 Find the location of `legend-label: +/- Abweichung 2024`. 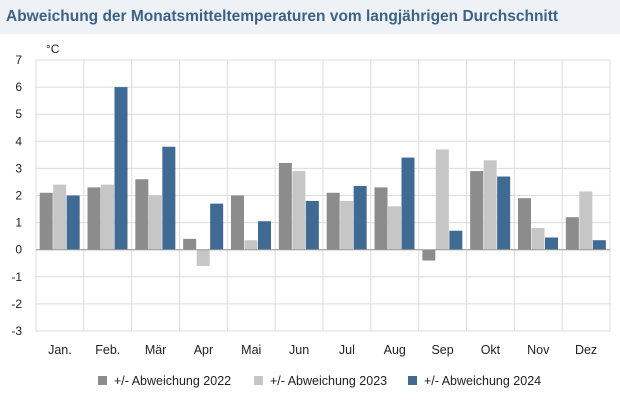

legend-label: +/- Abweichung 2024 is located at coordinates (482, 381).